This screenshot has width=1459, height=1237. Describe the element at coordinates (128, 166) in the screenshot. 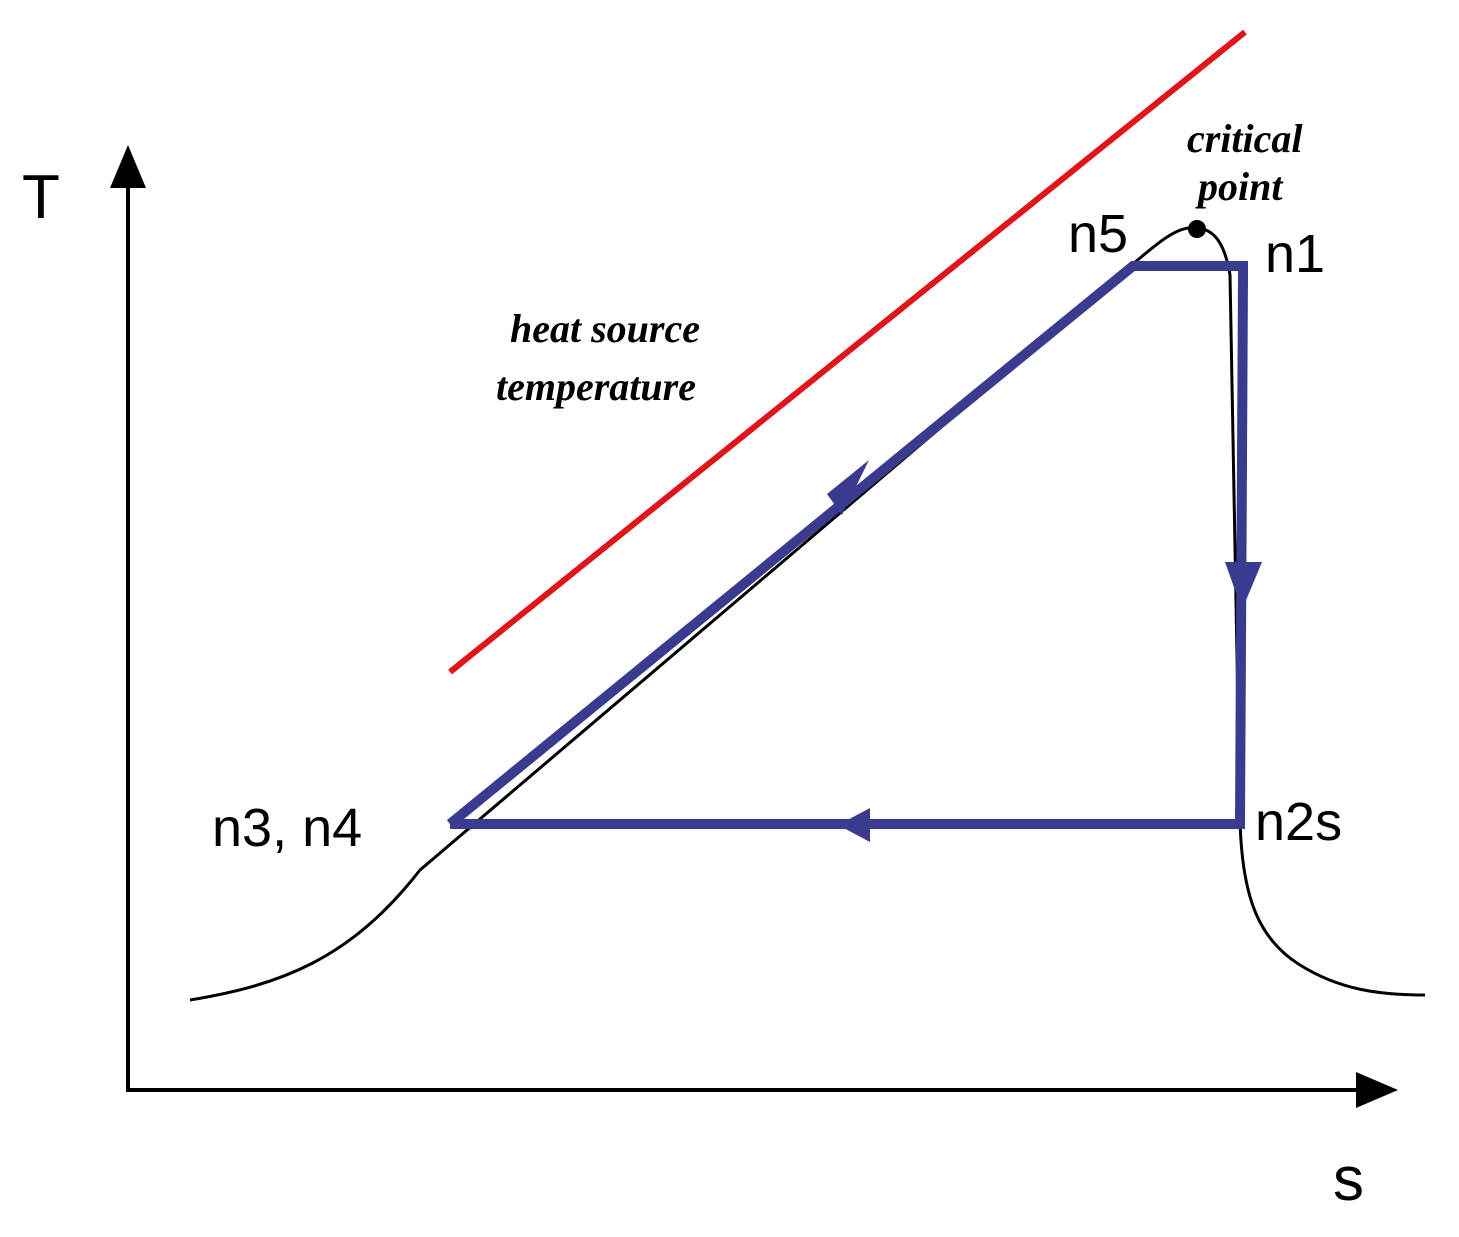

I see `y-axis-arrowhead` at that location.